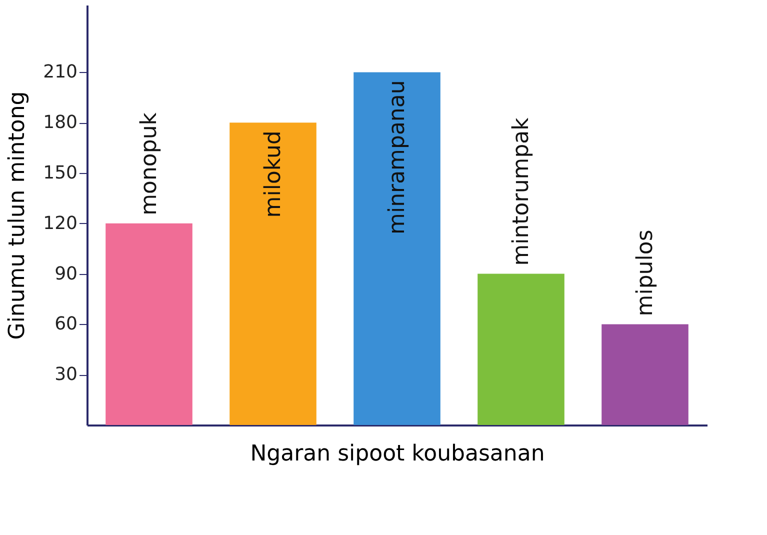 Image resolution: width=767 pixels, height=535 pixels. What do you see at coordinates (645, 273) in the screenshot?
I see `x-tick-label: mipulos` at bounding box center [645, 273].